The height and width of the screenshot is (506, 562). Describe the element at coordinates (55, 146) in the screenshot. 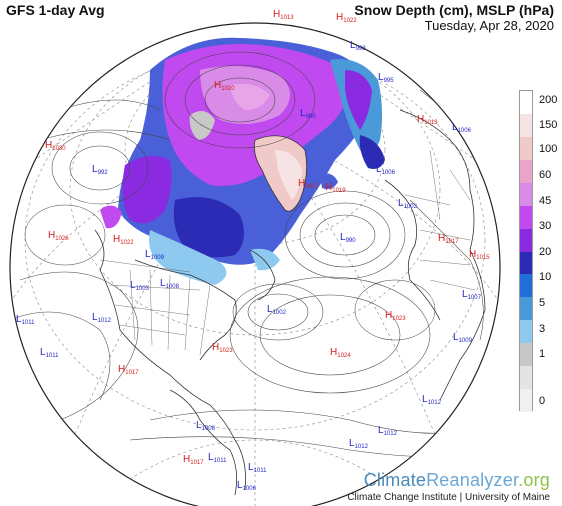

I see `high-pressure-label: H1030` at that location.